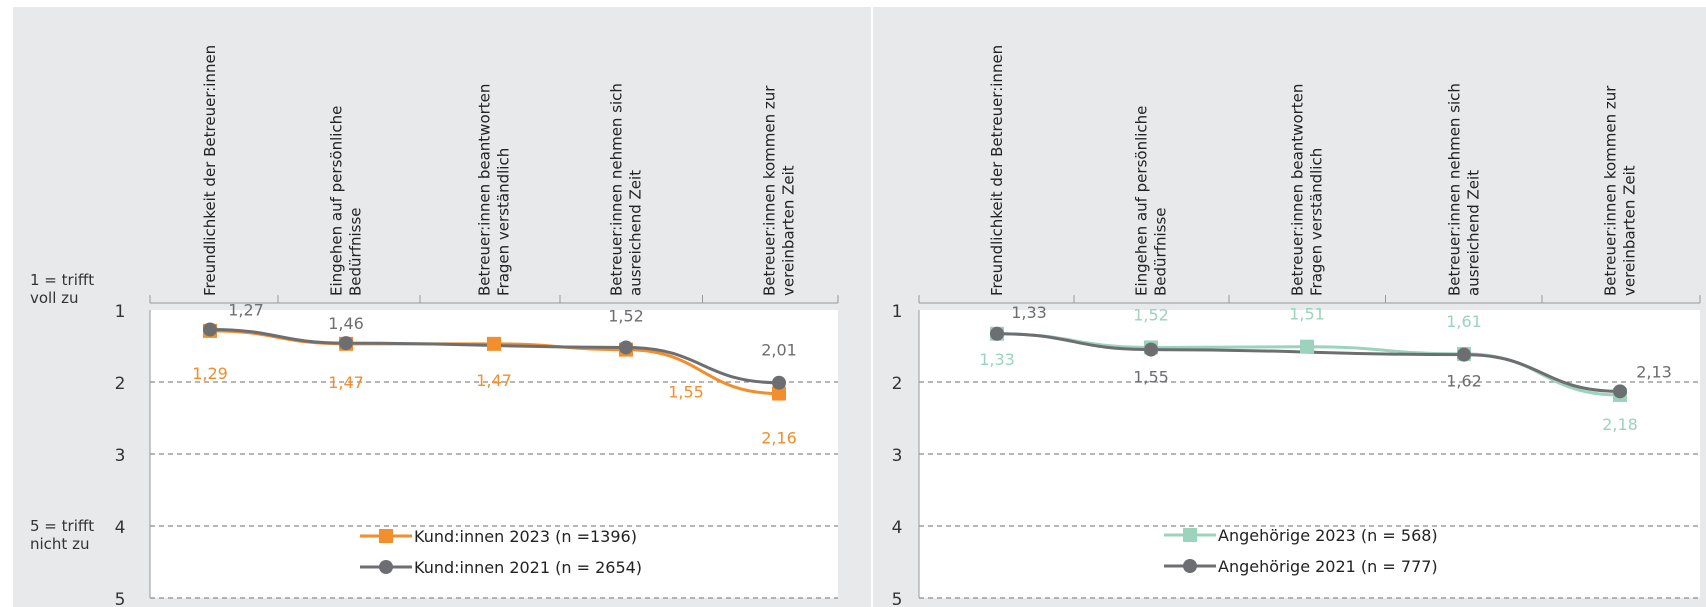 The height and width of the screenshot is (607, 1706). What do you see at coordinates (1328, 535) in the screenshot?
I see `legend-label: Angehörige 2023 (n = 568)` at bounding box center [1328, 535].